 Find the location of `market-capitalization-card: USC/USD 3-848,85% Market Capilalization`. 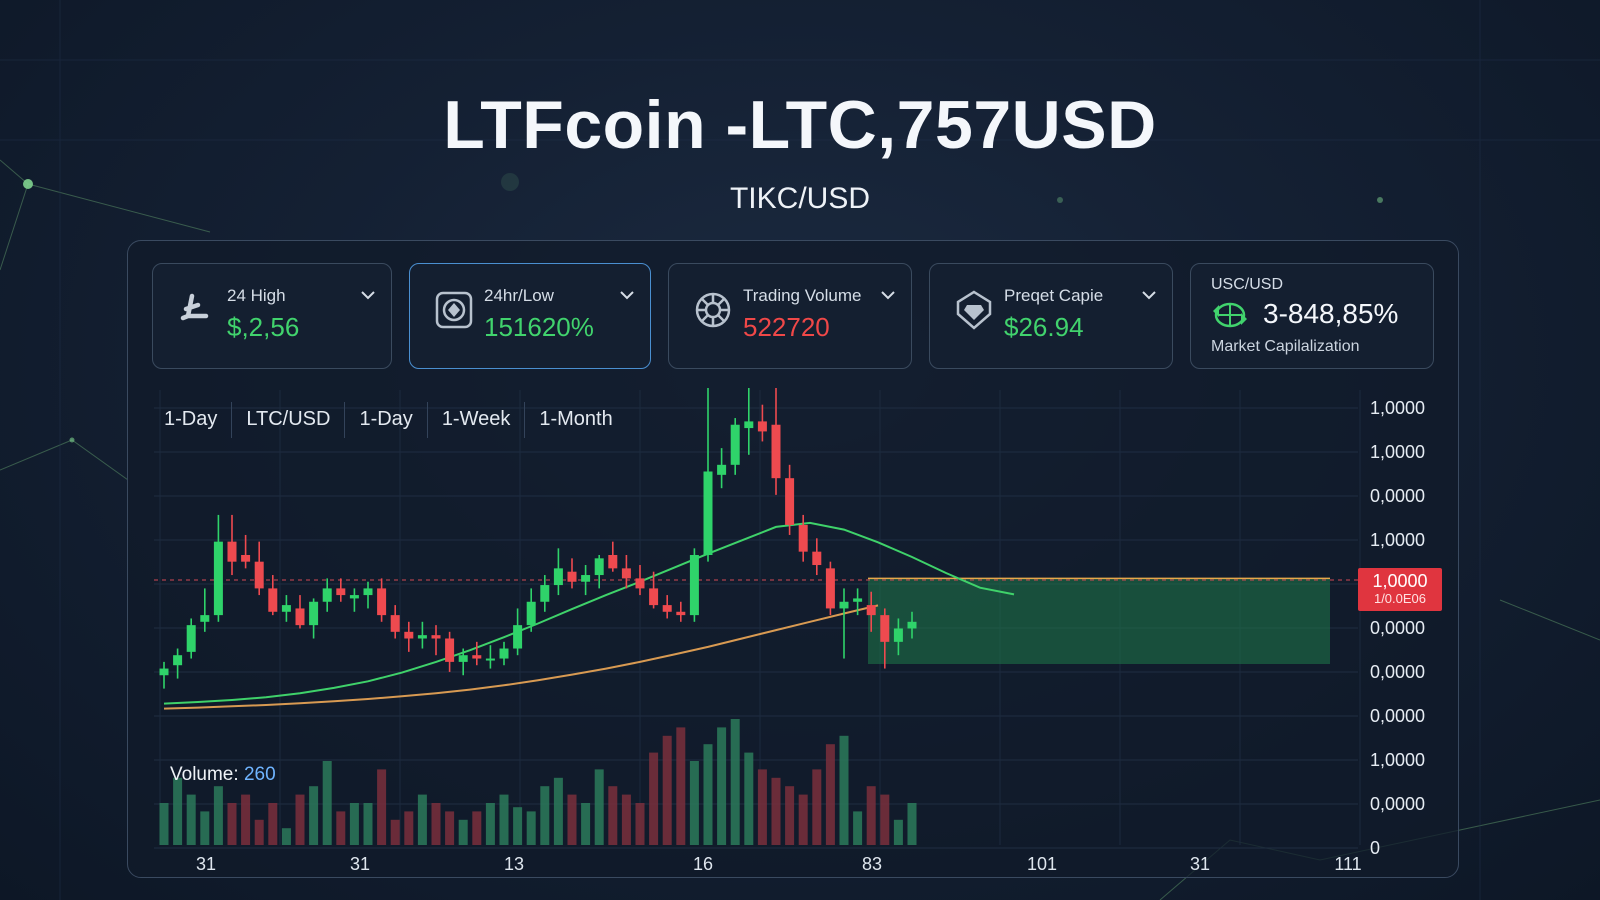

market-capitalization-card: USC/USD 3-848,85% Market Capilalization is located at coordinates (1312, 316).